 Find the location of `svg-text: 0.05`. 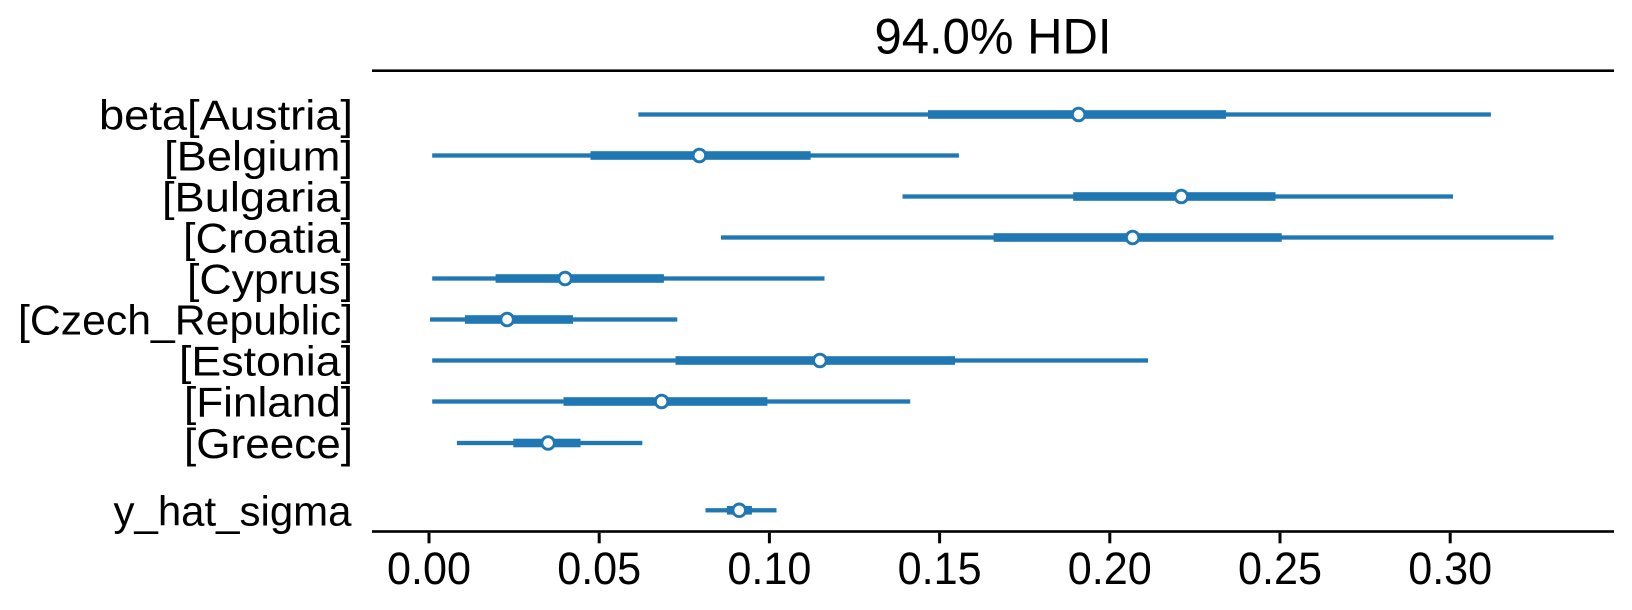

svg-text: 0.05 is located at coordinates (599, 568).